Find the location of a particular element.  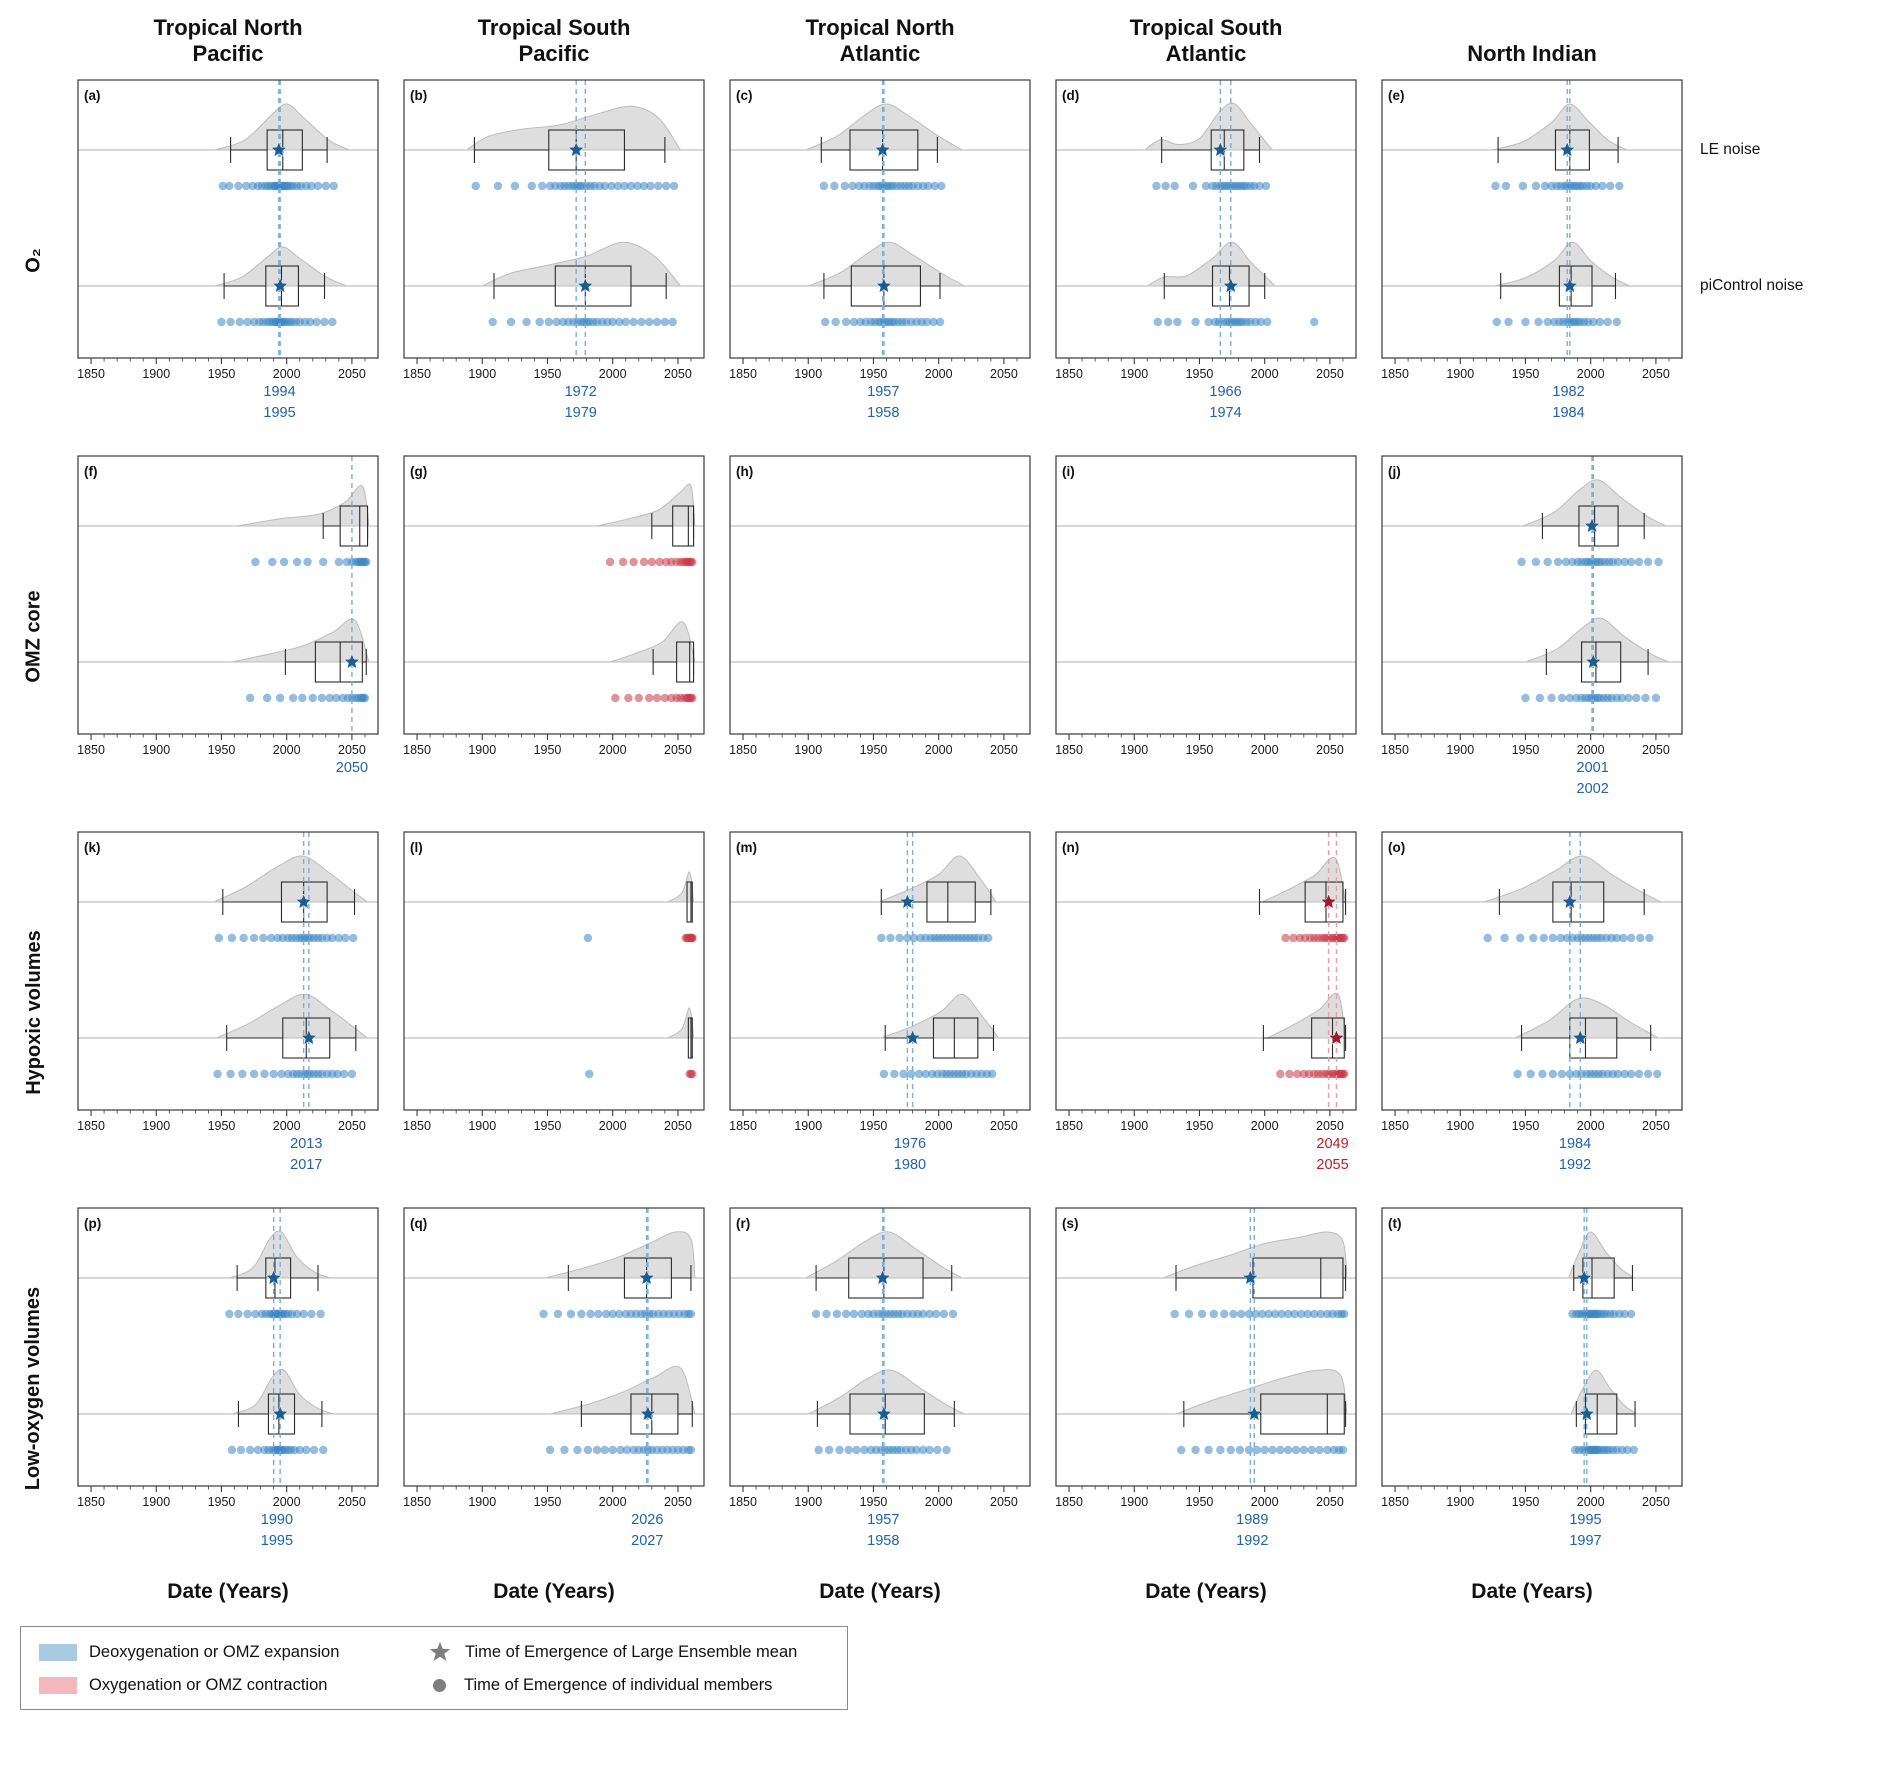

svg-text: (m) is located at coordinates (746, 847).